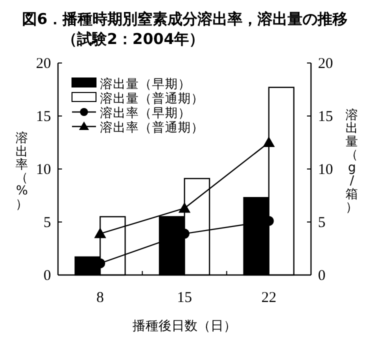 The height and width of the screenshot is (338, 374). I want to click on legend-item: 溶出量（普通期）, so click(138, 98).